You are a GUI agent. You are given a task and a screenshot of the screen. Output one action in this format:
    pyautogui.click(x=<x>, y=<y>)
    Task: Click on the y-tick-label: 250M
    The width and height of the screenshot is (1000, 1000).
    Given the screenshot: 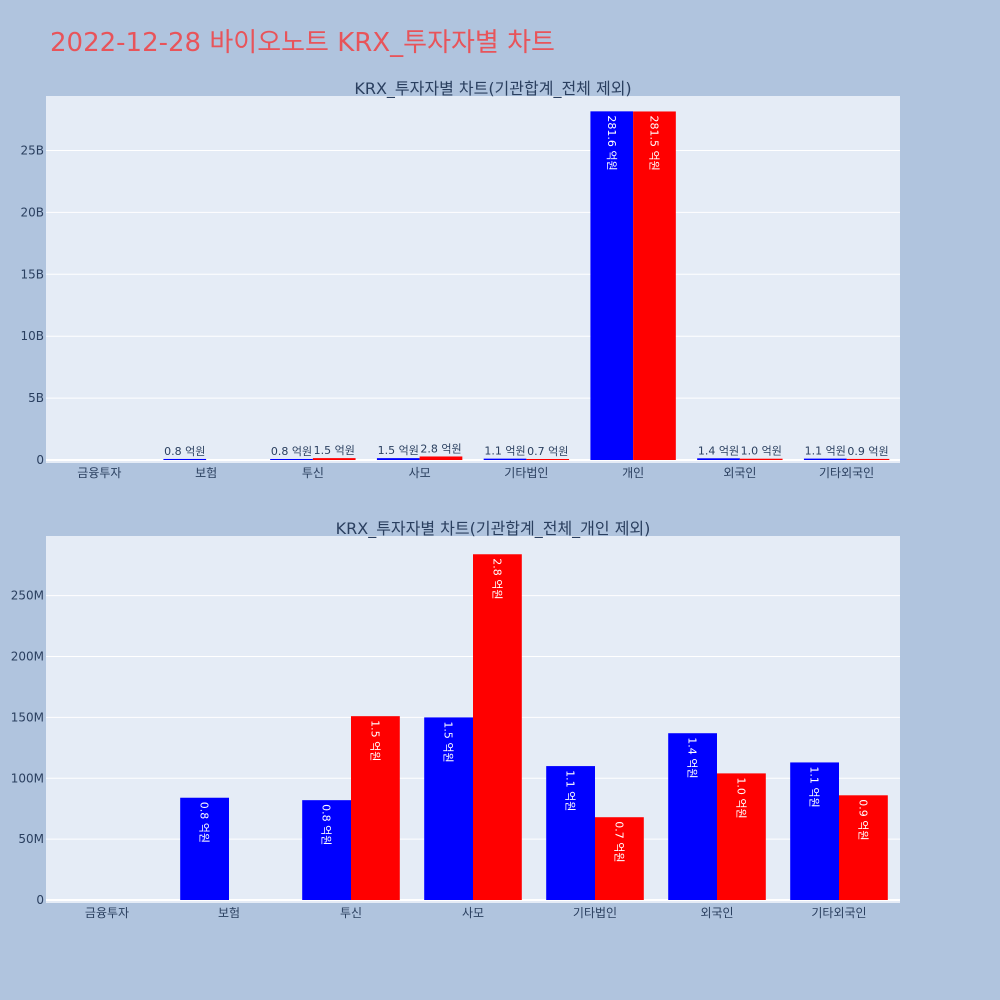 What is the action you would take?
    pyautogui.click(x=27, y=596)
    